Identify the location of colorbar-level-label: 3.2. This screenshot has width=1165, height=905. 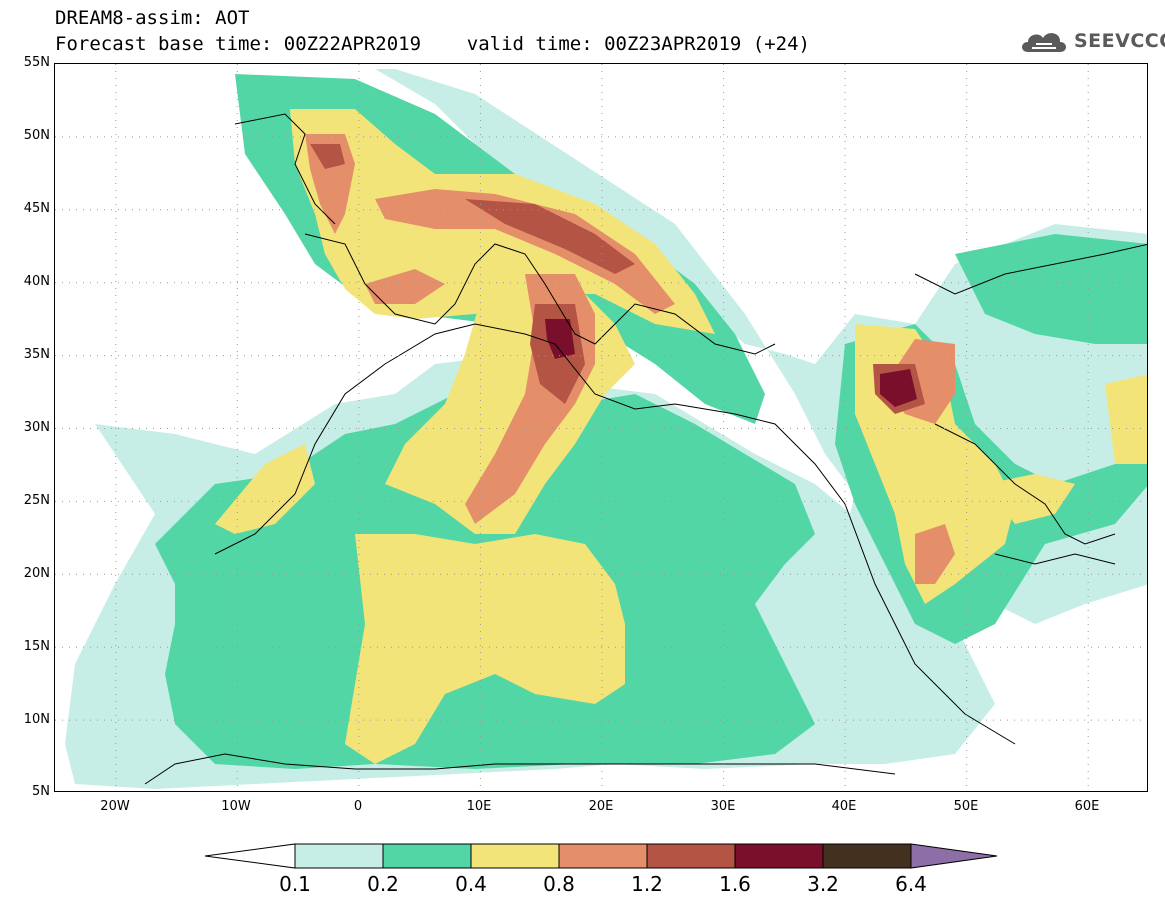
(823, 884).